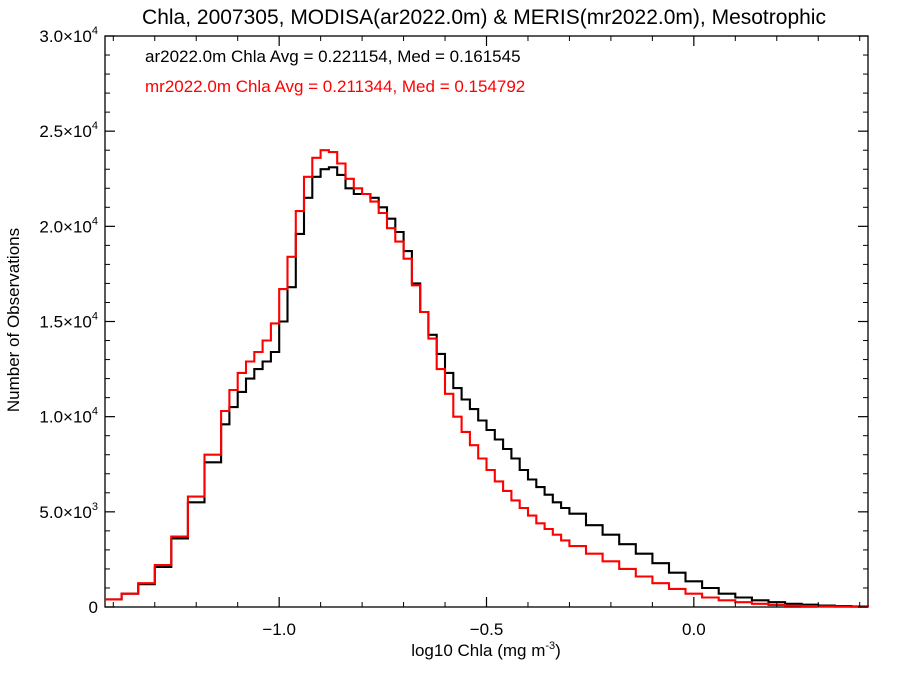 The width and height of the screenshot is (900, 675). Describe the element at coordinates (68, 511) in the screenshot. I see `y-tick-label: 5.0×10³` at that location.